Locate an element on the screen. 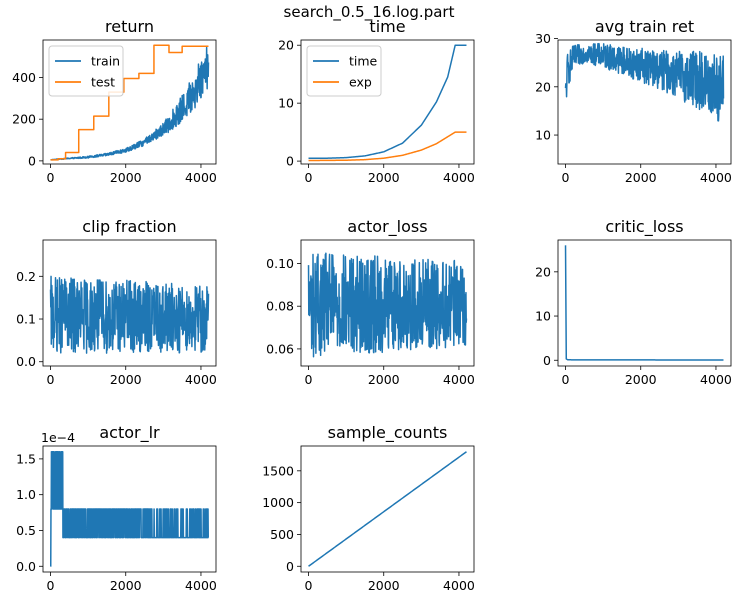  y-tick-label: 0.5 is located at coordinates (26, 530).